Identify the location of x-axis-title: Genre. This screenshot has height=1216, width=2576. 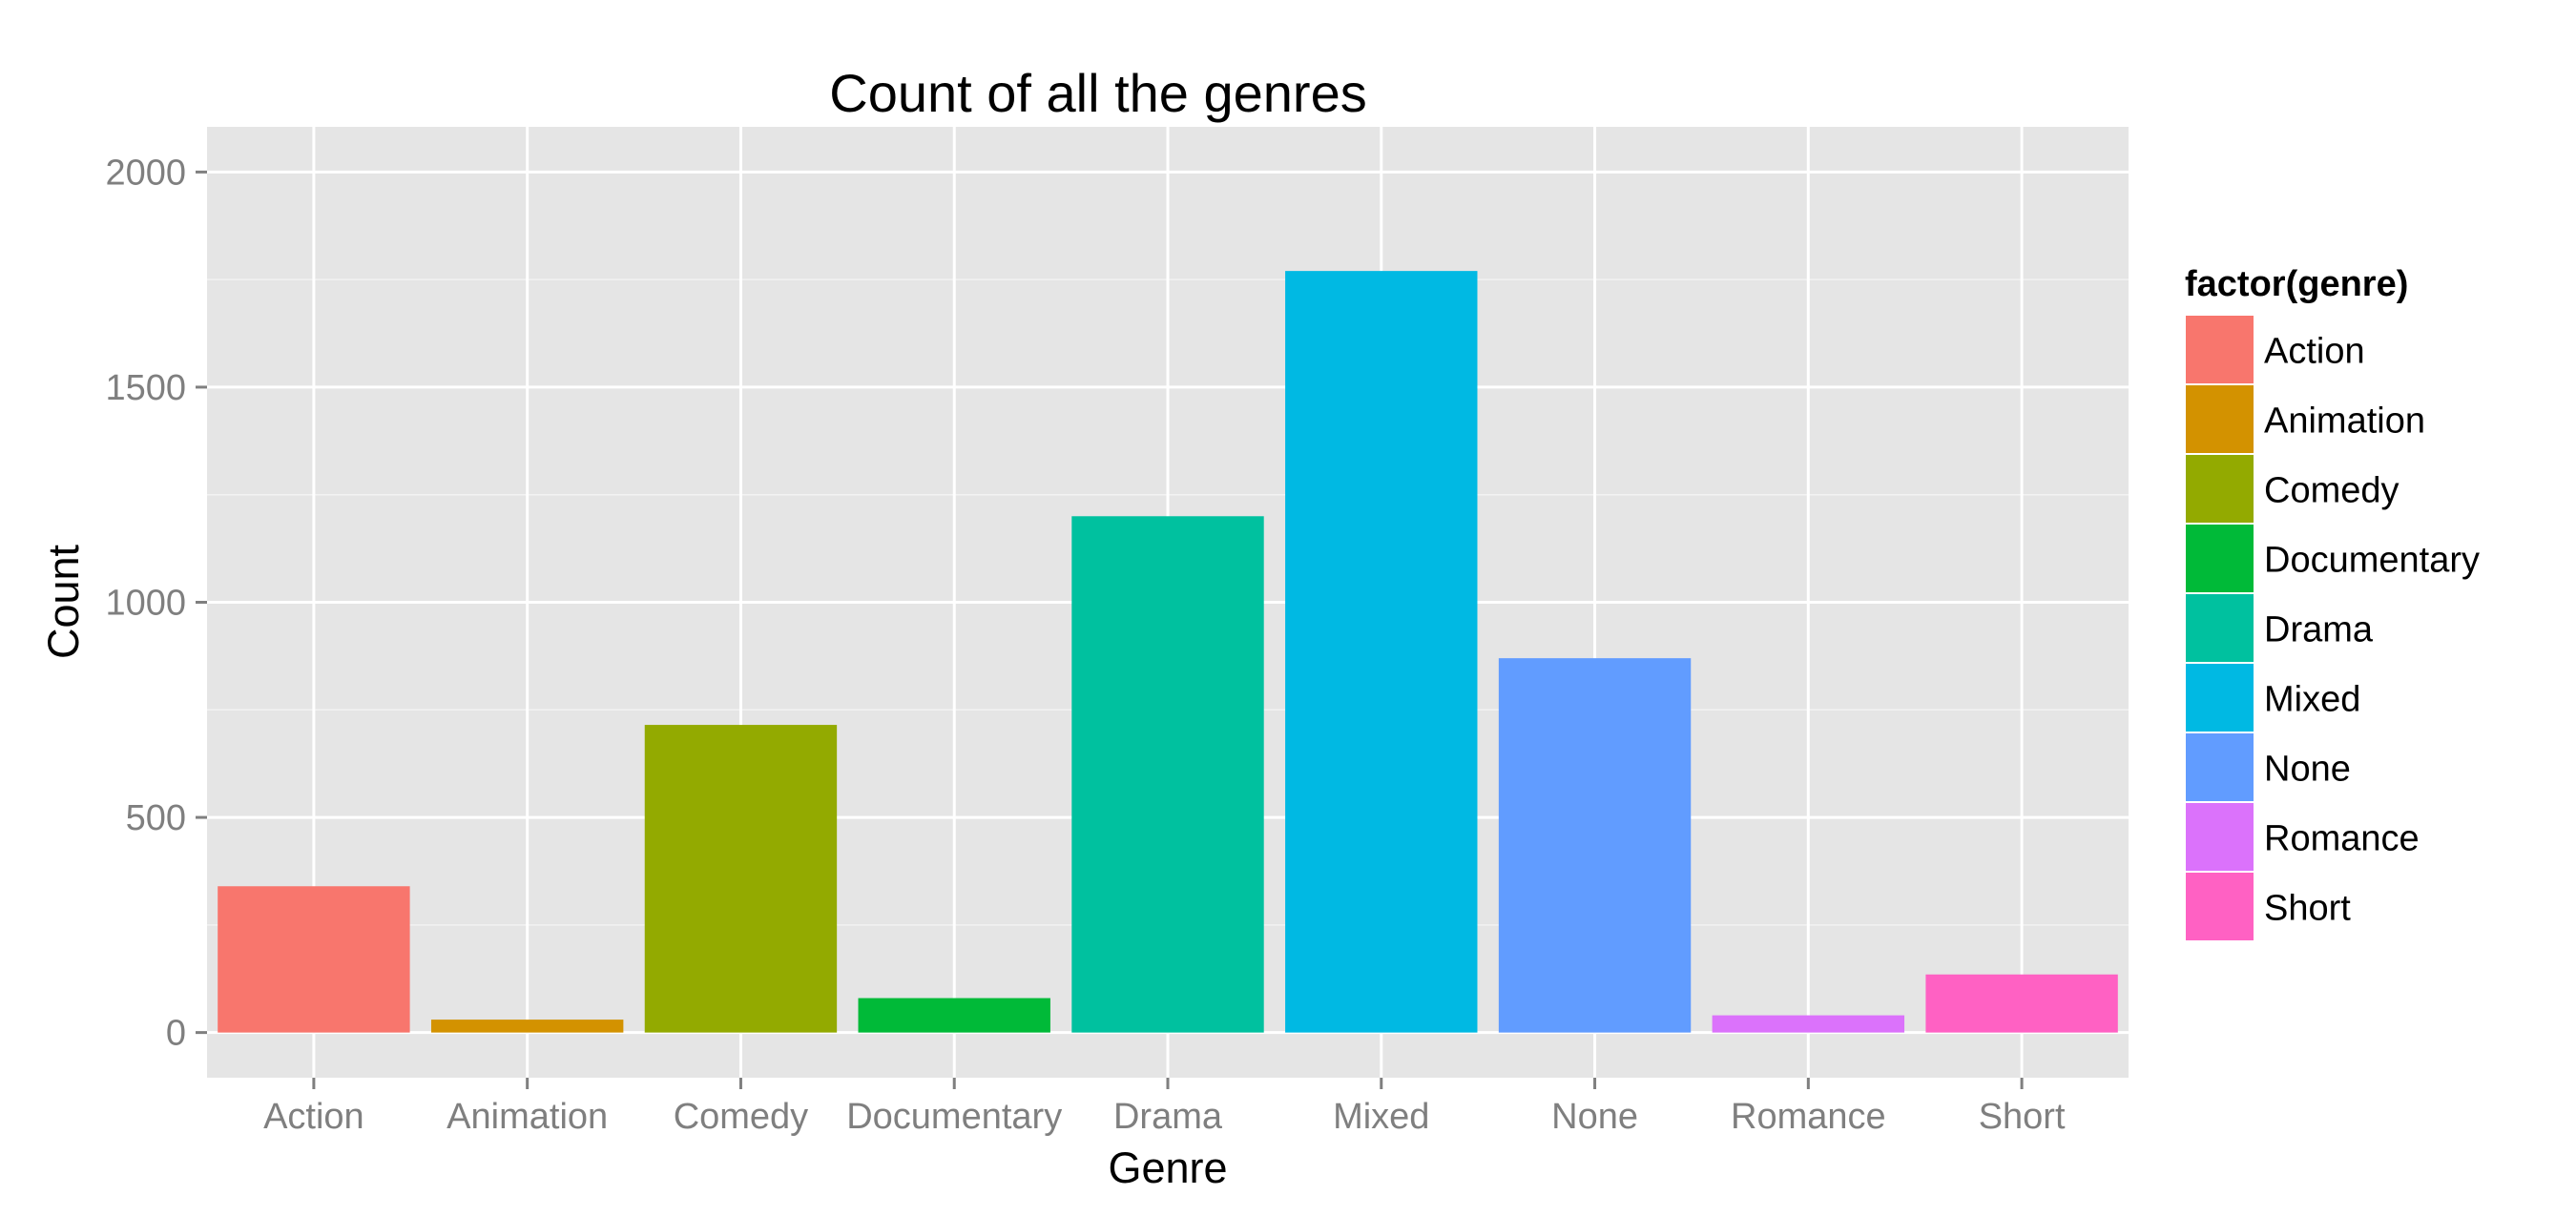
(1167, 1168).